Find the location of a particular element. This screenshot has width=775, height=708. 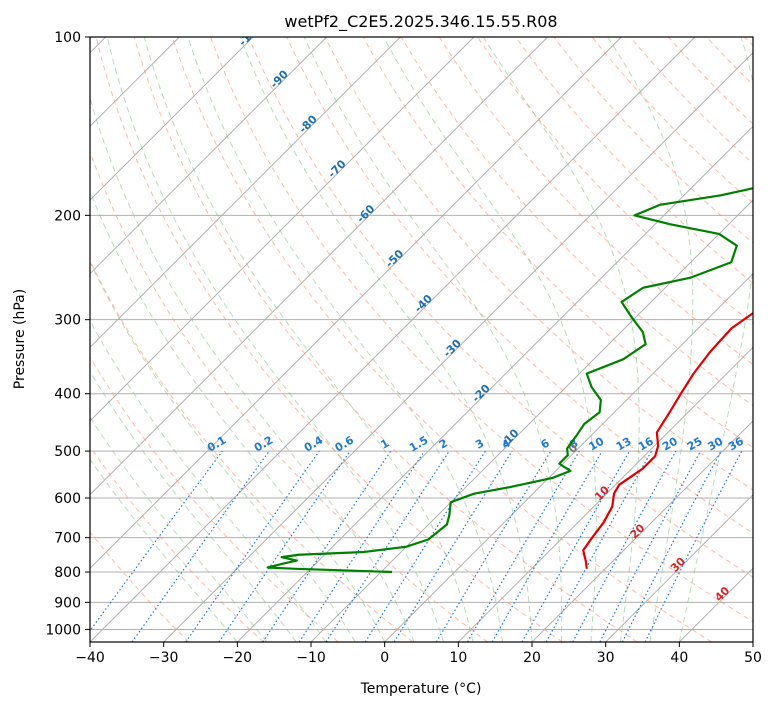

y-tick-label: 300 is located at coordinates (67, 321).